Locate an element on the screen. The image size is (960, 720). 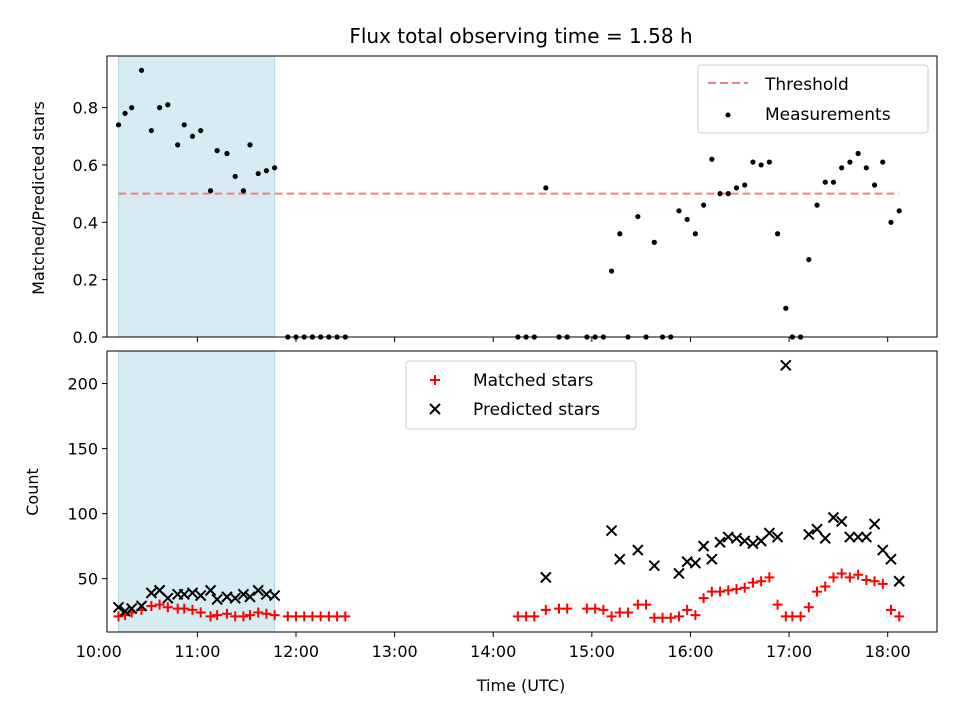
bot-y-tick-label: 100 is located at coordinates (82, 514).